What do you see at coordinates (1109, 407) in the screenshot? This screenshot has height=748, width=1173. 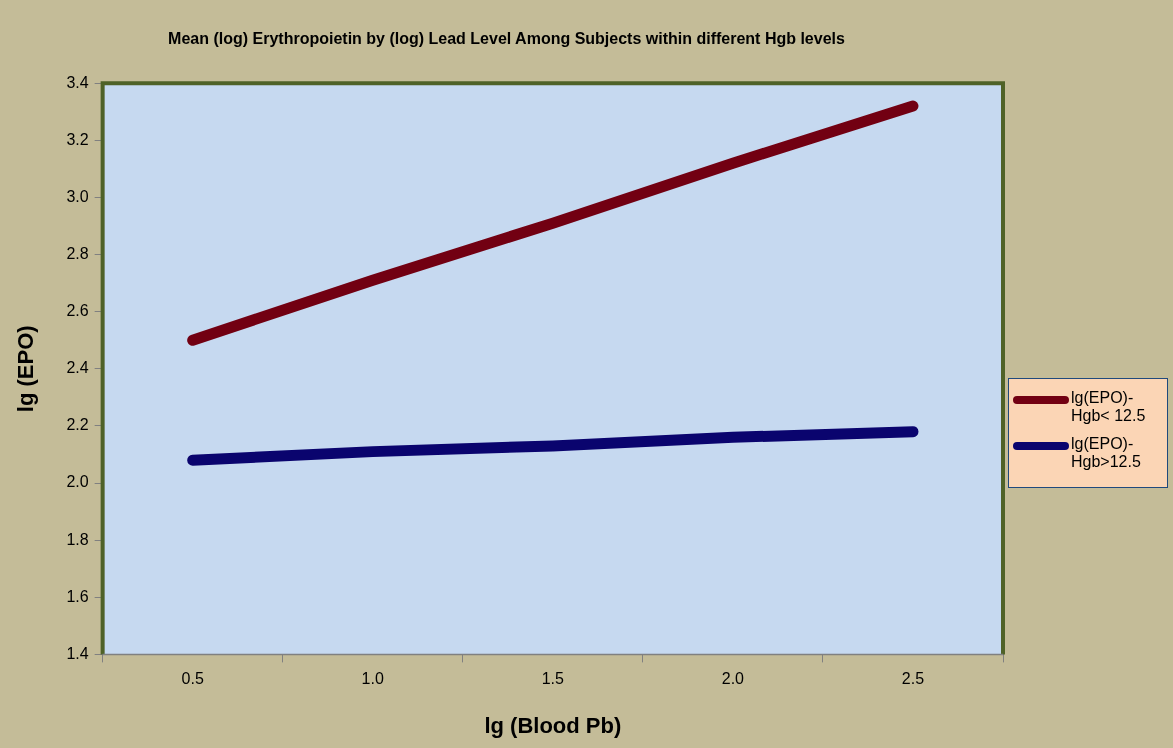 I see `legend-label: lg(EPO)- Hgb< 12.5` at bounding box center [1109, 407].